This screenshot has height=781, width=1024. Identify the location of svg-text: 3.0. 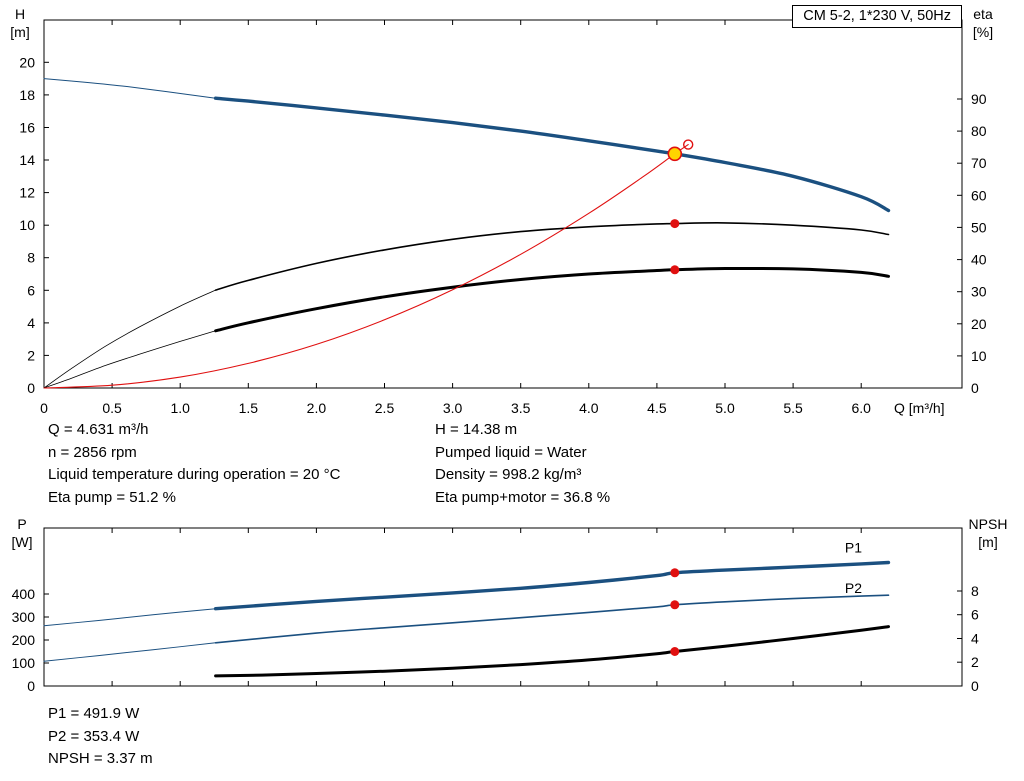
(453, 408).